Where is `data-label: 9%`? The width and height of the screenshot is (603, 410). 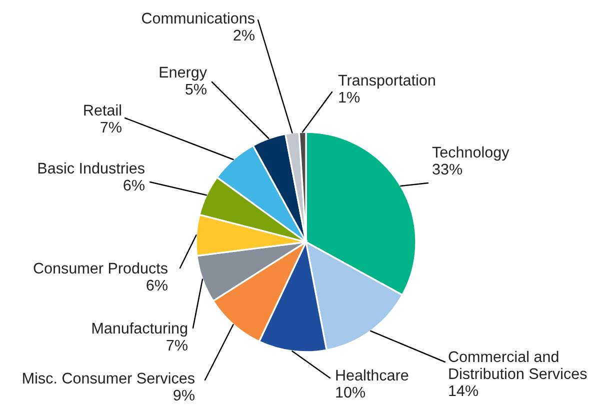 data-label: 9% is located at coordinates (184, 395).